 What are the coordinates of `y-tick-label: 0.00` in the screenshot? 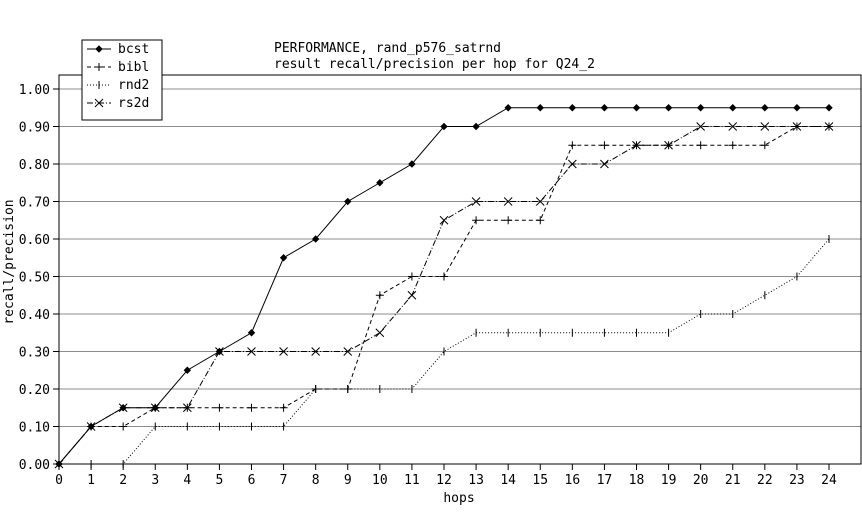 It's located at (34, 465).